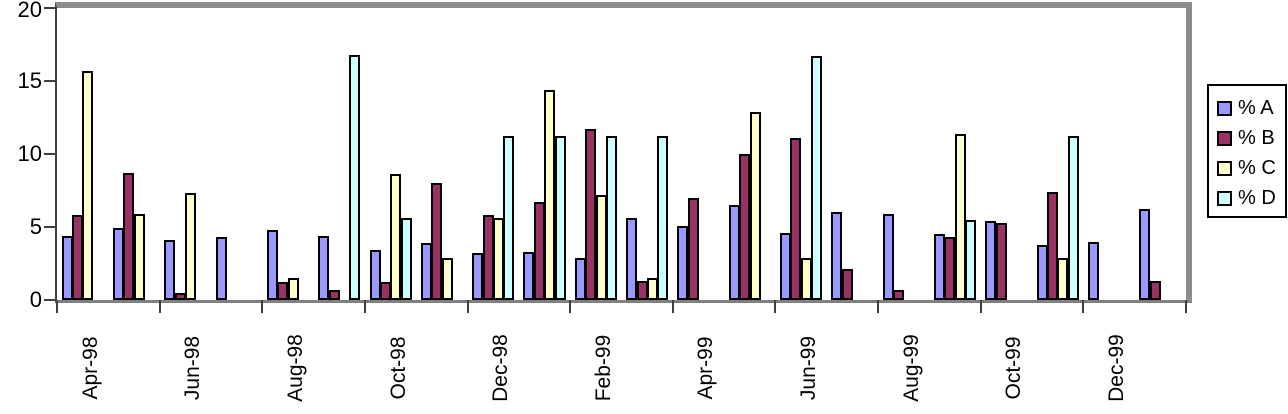  Describe the element at coordinates (35, 299) in the screenshot. I see `y-axis-tick-label: 0` at that location.